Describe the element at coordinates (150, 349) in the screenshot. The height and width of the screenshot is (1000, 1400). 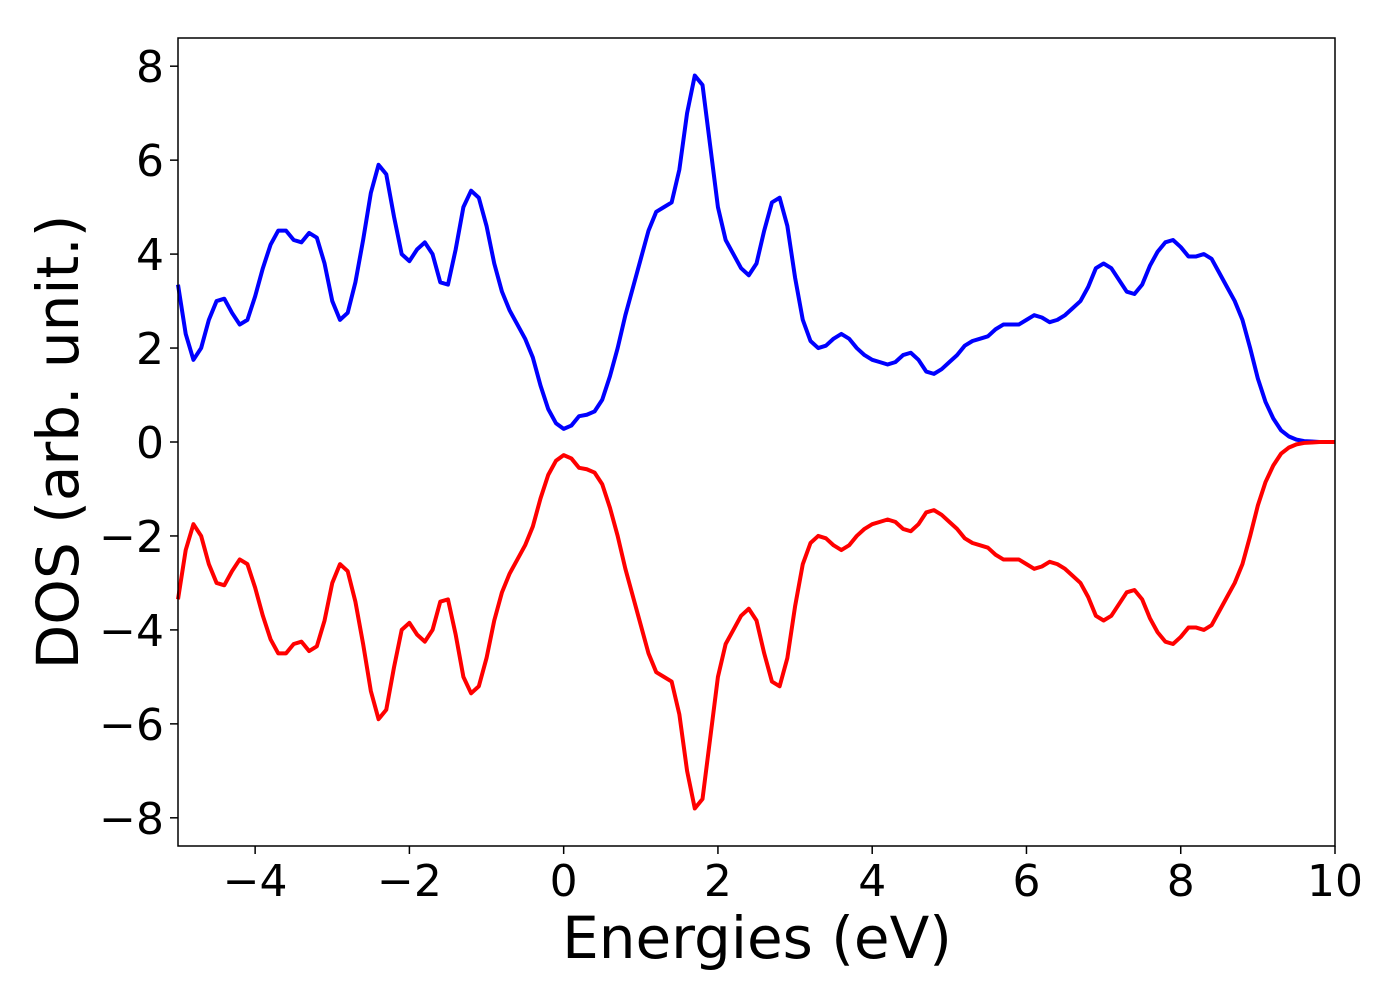
I see `y-tick-label: 2` at that location.